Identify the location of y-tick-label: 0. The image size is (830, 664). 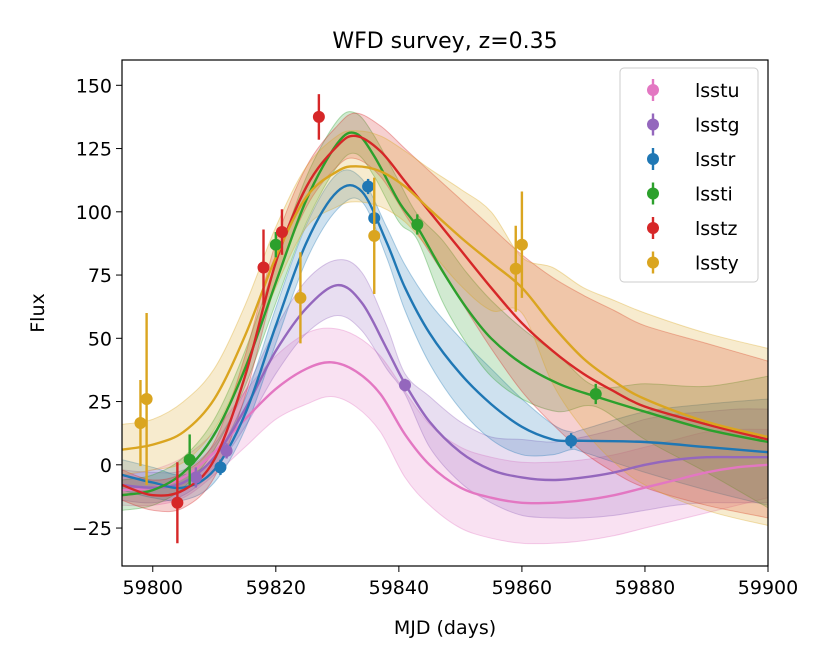
(106, 466).